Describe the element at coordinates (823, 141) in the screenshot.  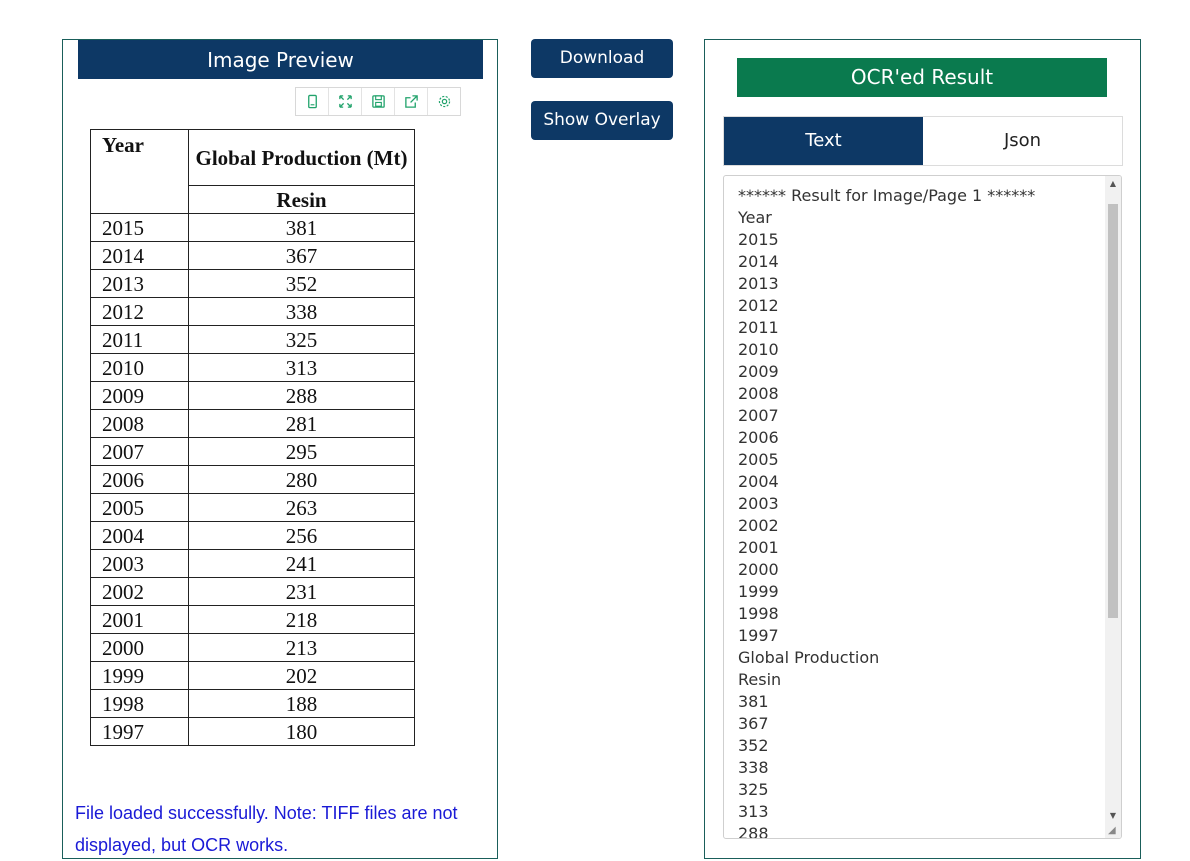
I see `tab-text: Text` at that location.